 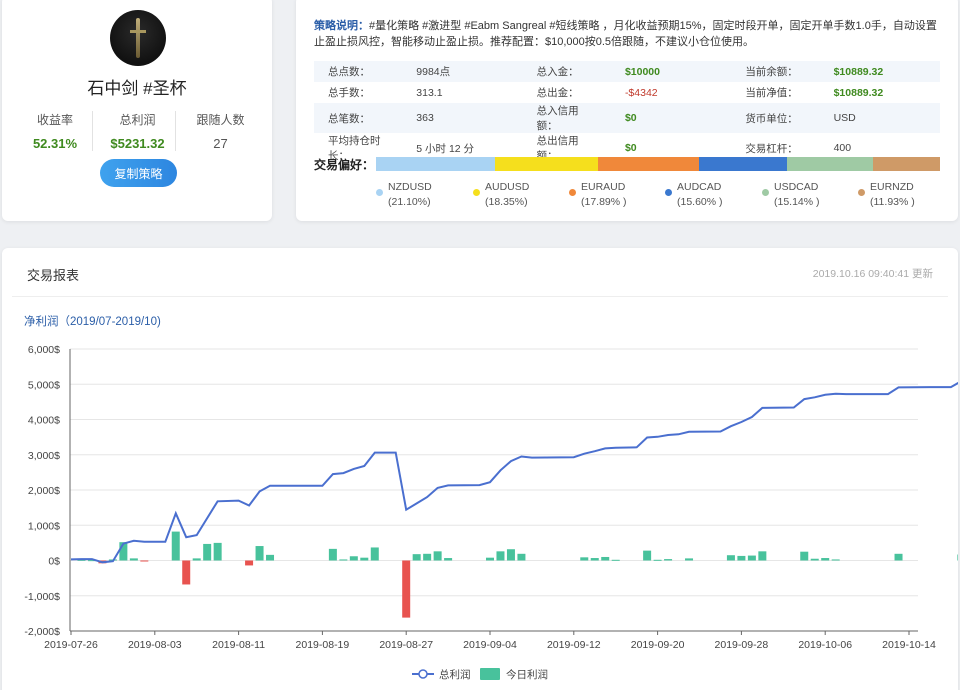 What do you see at coordinates (341, 26) in the screenshot?
I see `description-label: 策略说明：` at bounding box center [341, 26].